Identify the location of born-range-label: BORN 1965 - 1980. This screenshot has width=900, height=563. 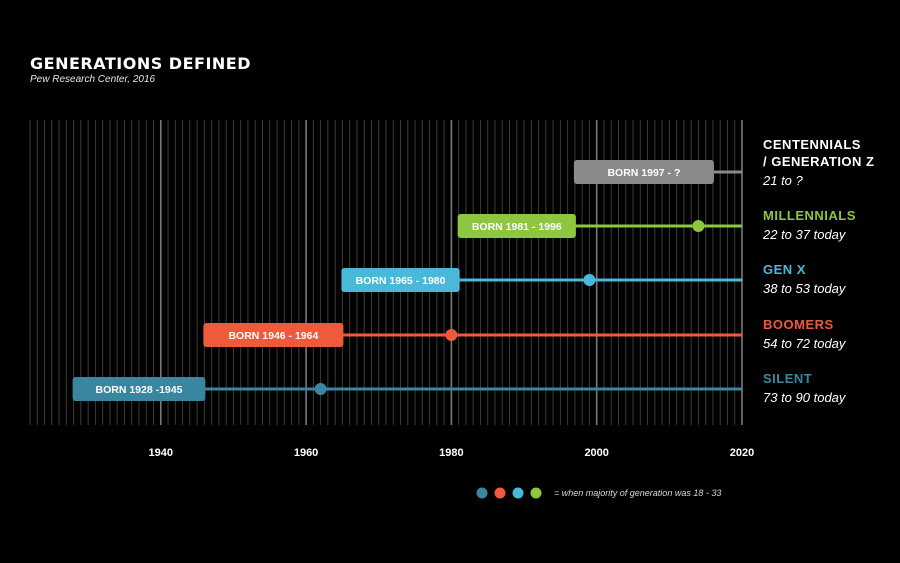
(401, 281).